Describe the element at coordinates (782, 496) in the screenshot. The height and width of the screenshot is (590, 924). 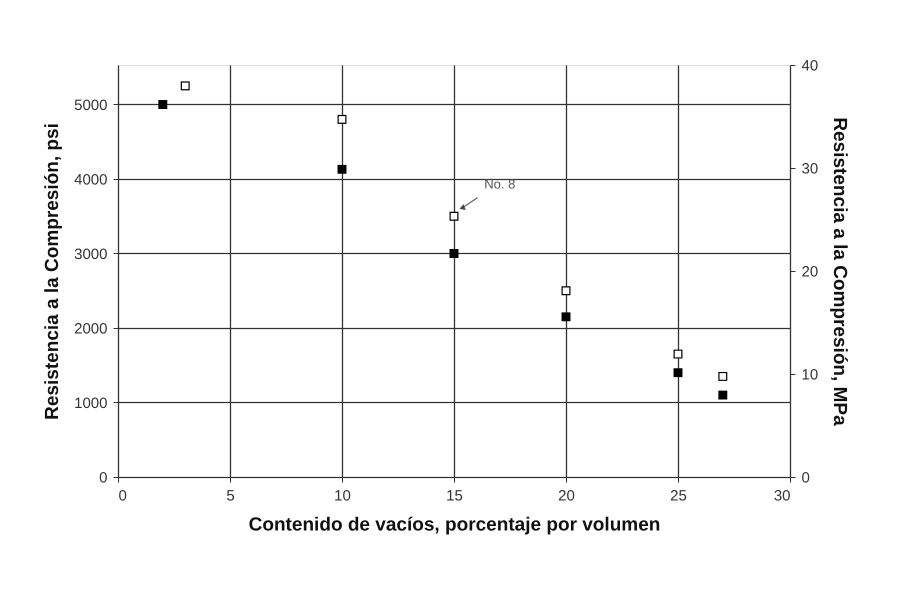
I see `x-tick-label: 30` at that location.